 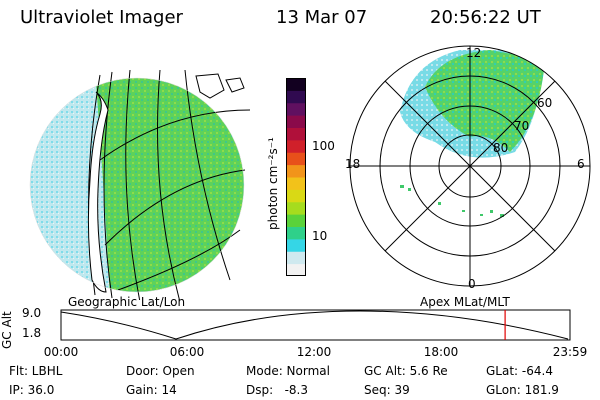 What do you see at coordinates (322, 17) in the screenshot?
I see `image-date: 13 Mar 07` at bounding box center [322, 17].